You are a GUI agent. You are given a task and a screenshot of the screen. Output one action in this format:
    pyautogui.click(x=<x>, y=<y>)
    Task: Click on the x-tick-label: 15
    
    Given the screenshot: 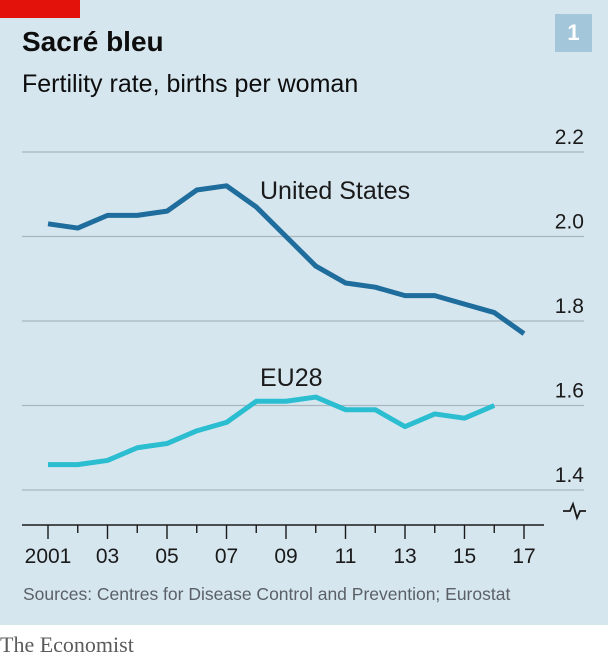 What is the action you would take?
    pyautogui.click(x=464, y=556)
    